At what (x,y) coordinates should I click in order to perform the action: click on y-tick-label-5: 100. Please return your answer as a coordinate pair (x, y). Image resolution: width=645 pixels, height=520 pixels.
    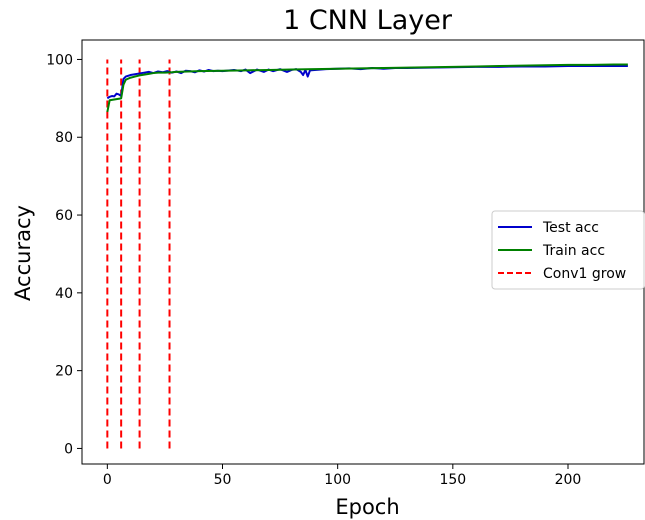
    Looking at the image, I should click on (59, 60).